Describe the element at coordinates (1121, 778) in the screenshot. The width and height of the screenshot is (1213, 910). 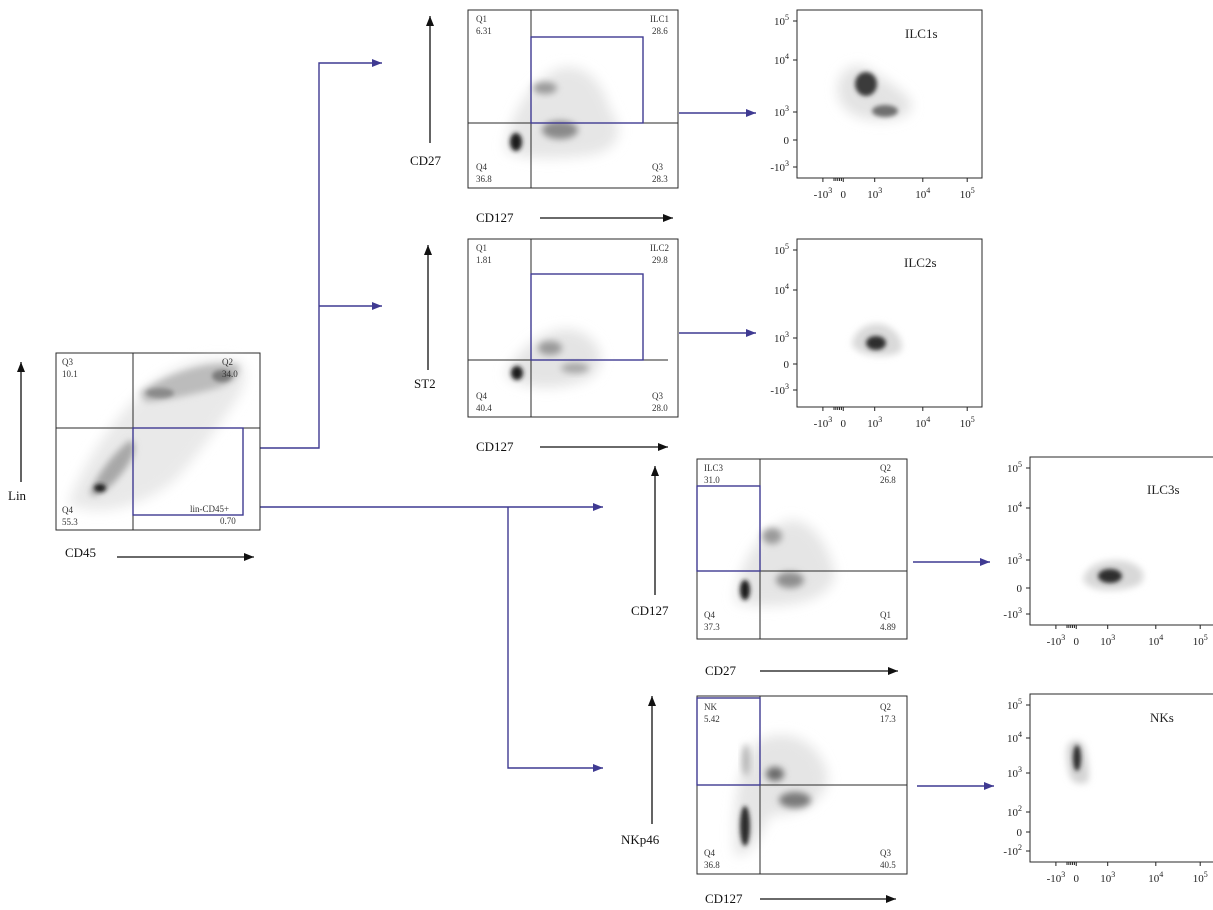
I see `plot-nks: NKs` at that location.